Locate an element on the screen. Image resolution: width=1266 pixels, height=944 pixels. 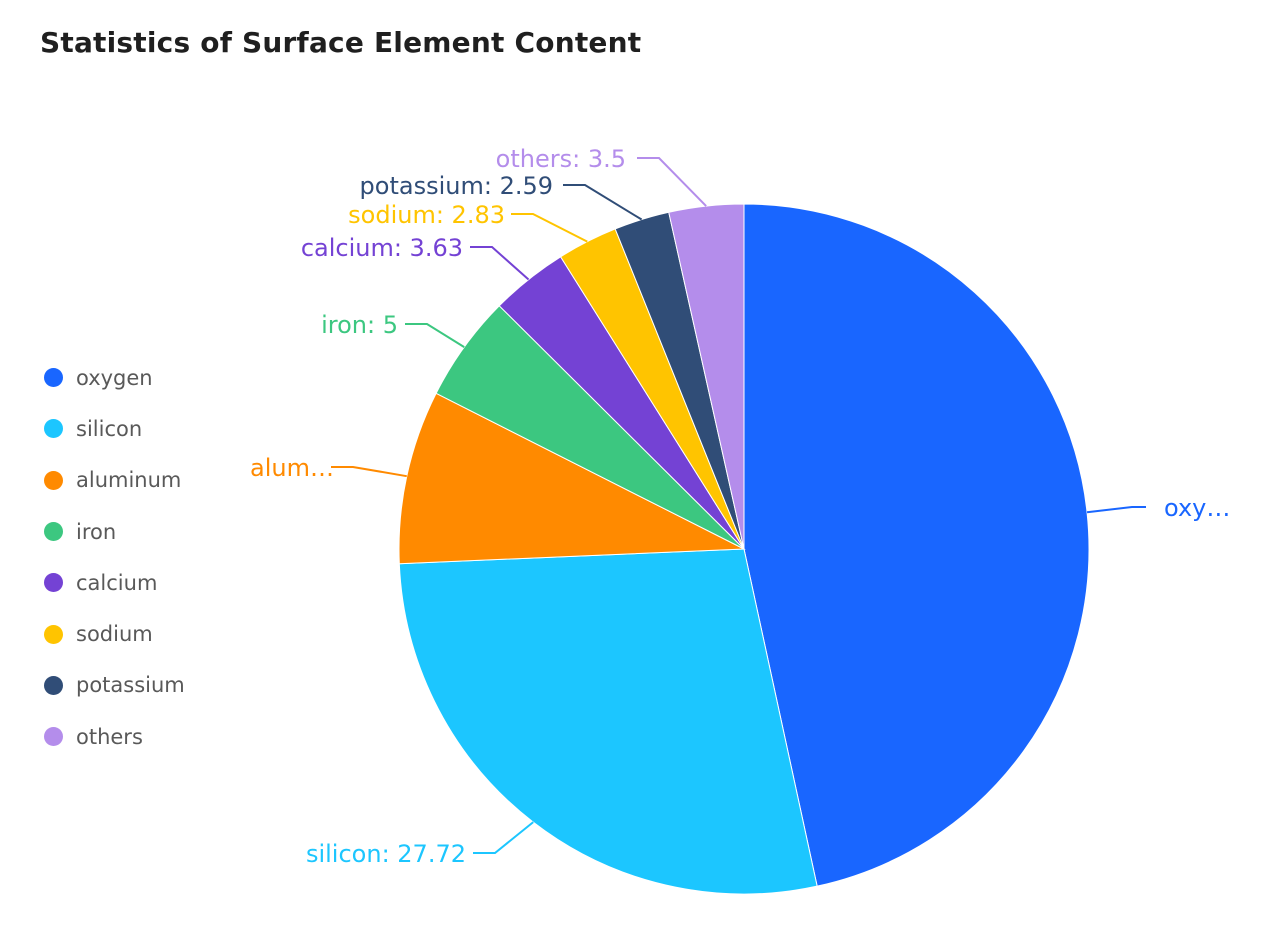
slice-label-sodium: sodium: 2.83 is located at coordinates (426, 215).